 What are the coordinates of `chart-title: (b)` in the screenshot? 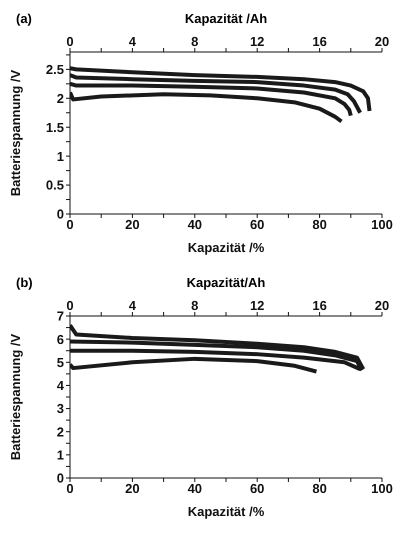 It's located at (24, 282).